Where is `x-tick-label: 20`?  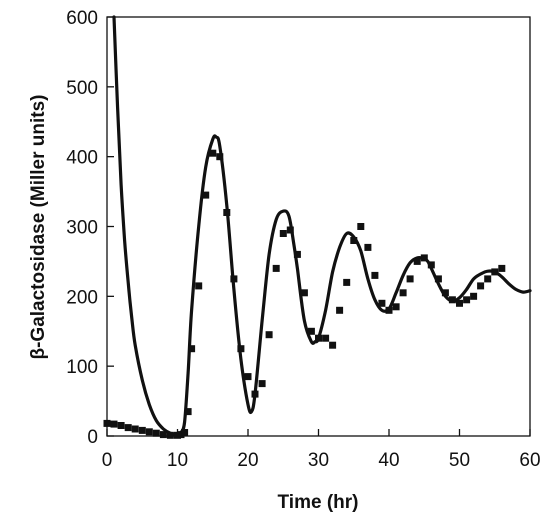
x-tick-label: 20 is located at coordinates (247, 460).